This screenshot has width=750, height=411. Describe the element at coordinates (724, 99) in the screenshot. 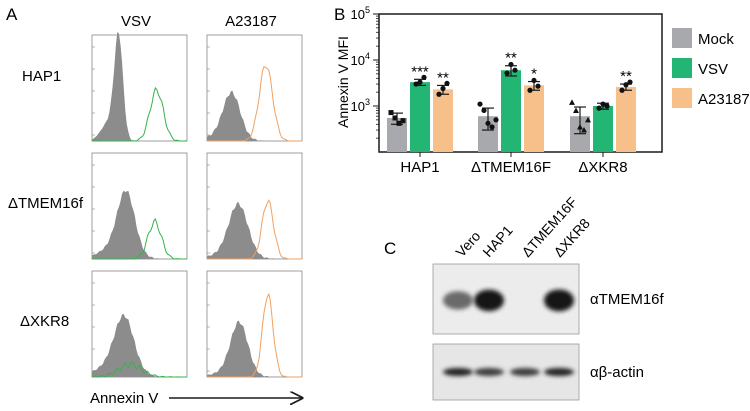

I see `legend-label: A23187` at that location.